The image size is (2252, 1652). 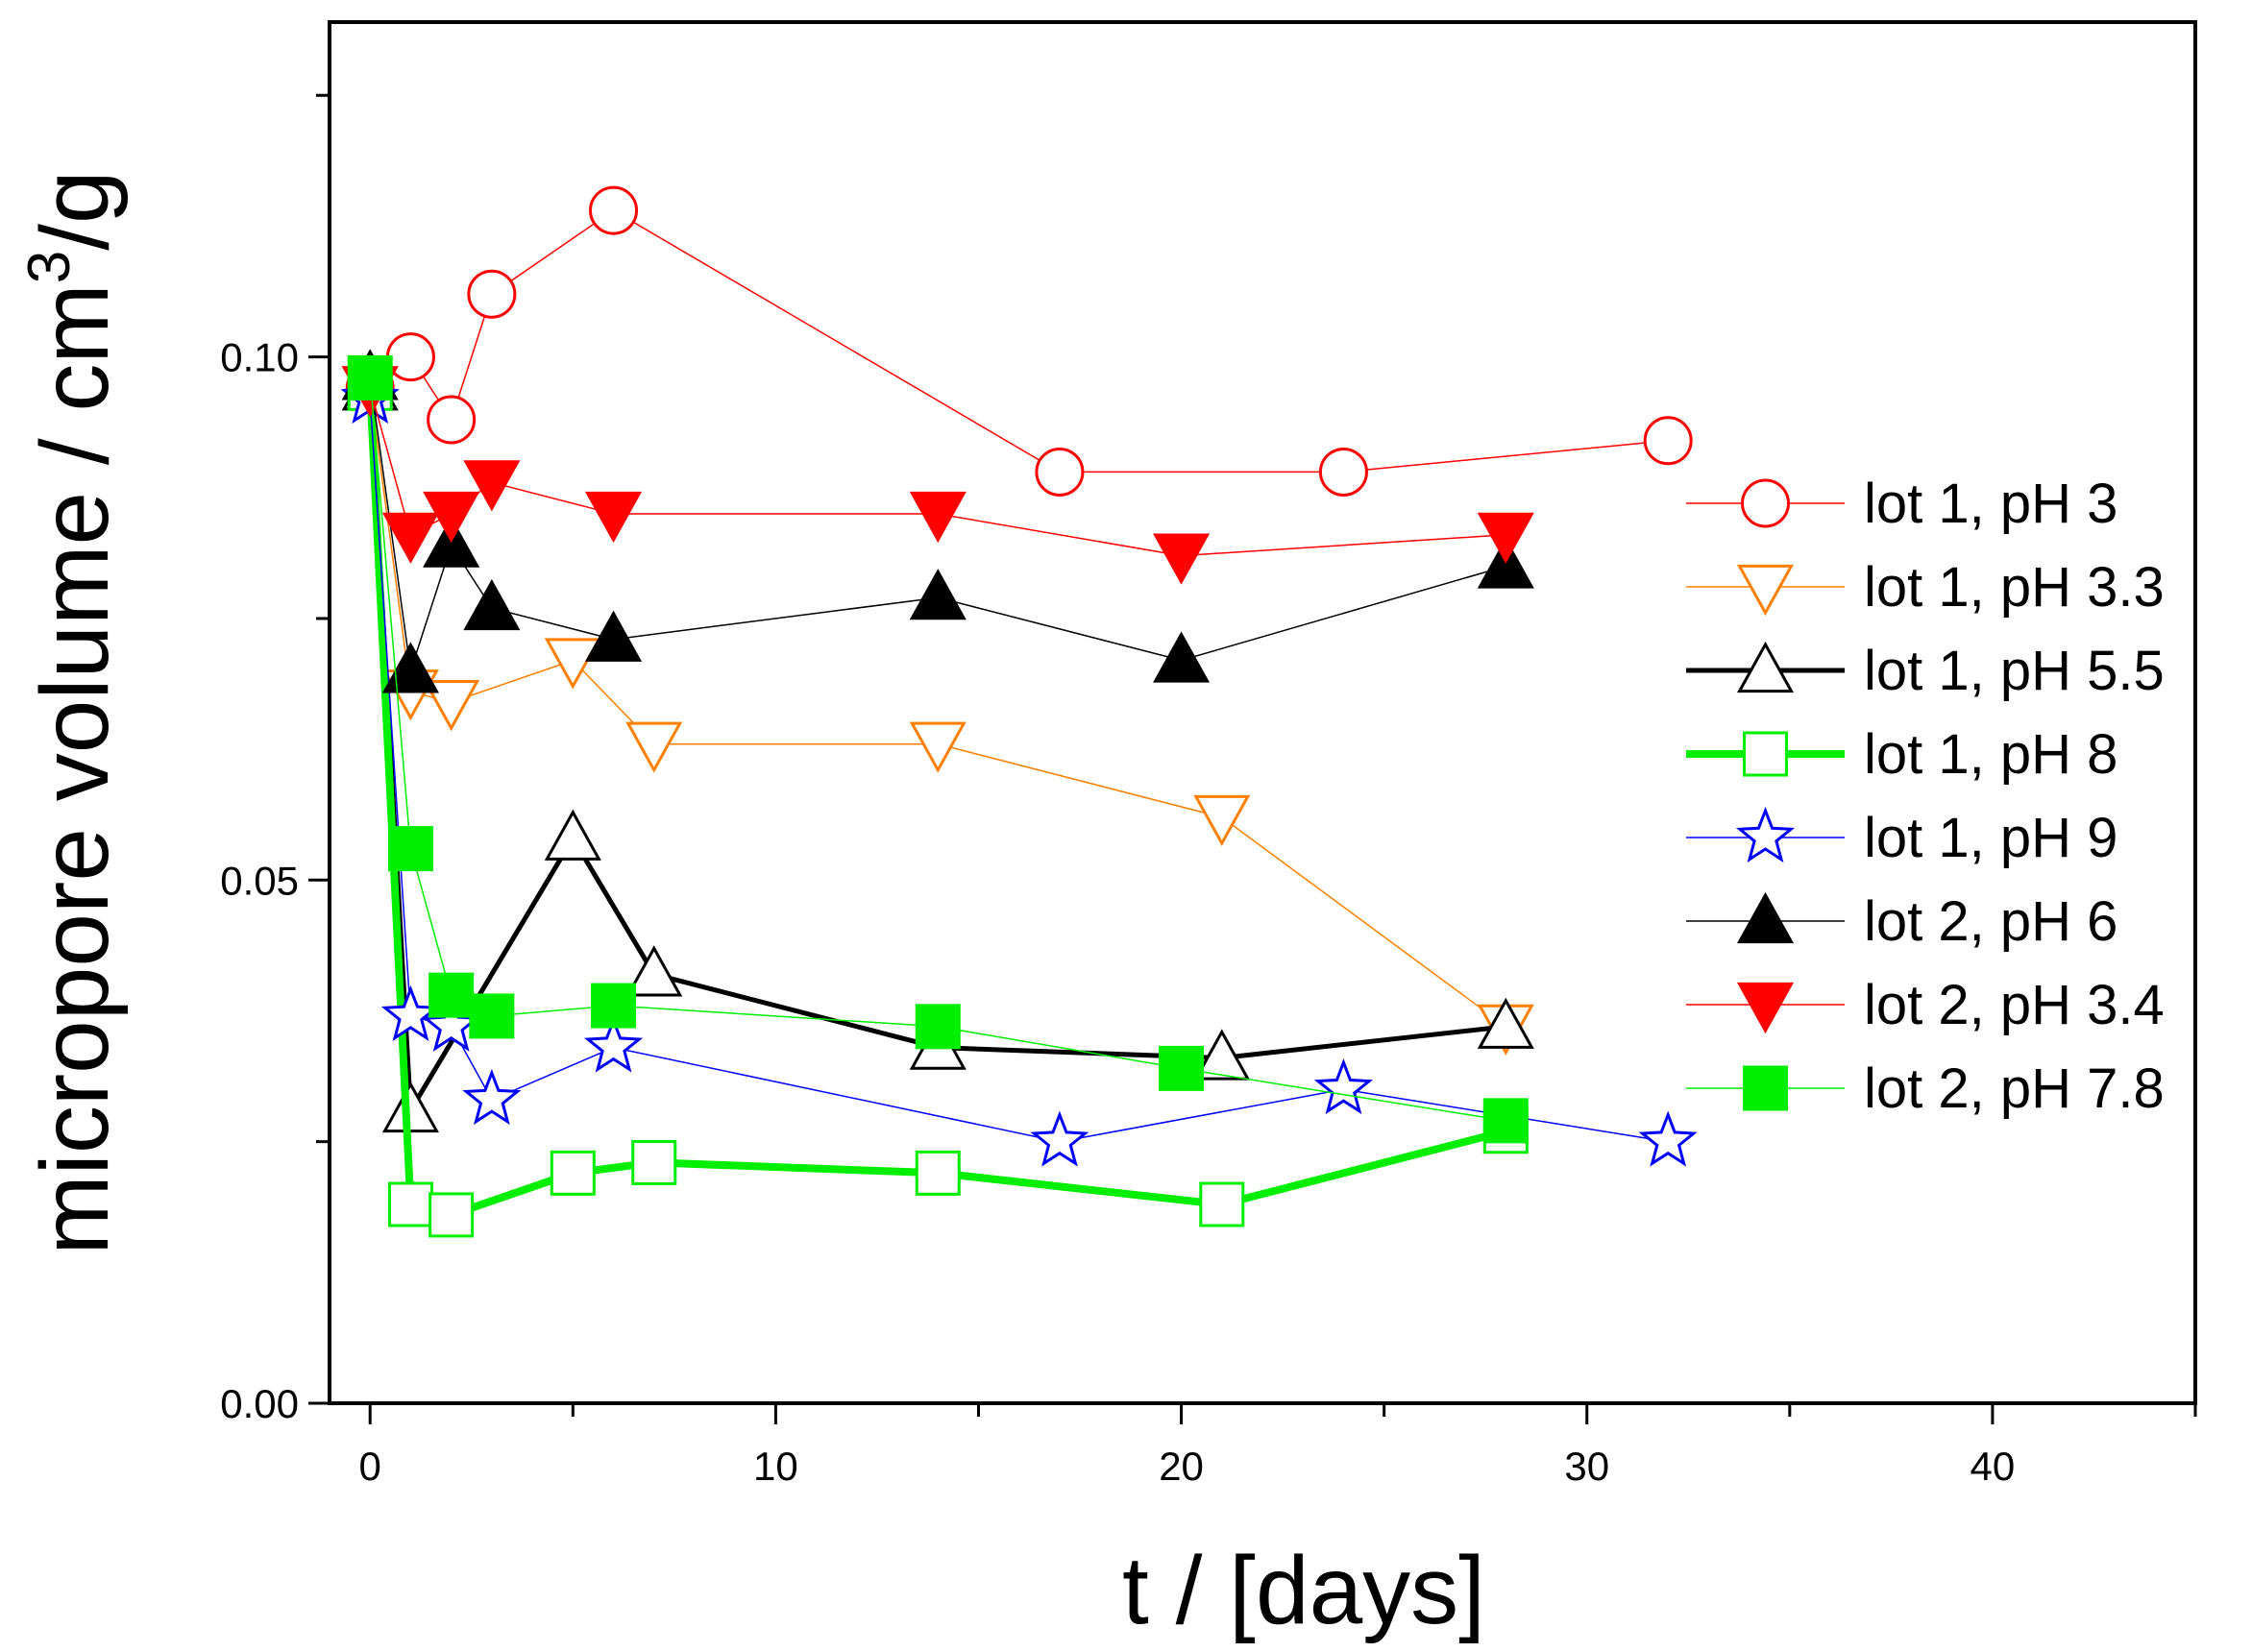 I want to click on y-tick-label: 0.00, so click(x=260, y=1403).